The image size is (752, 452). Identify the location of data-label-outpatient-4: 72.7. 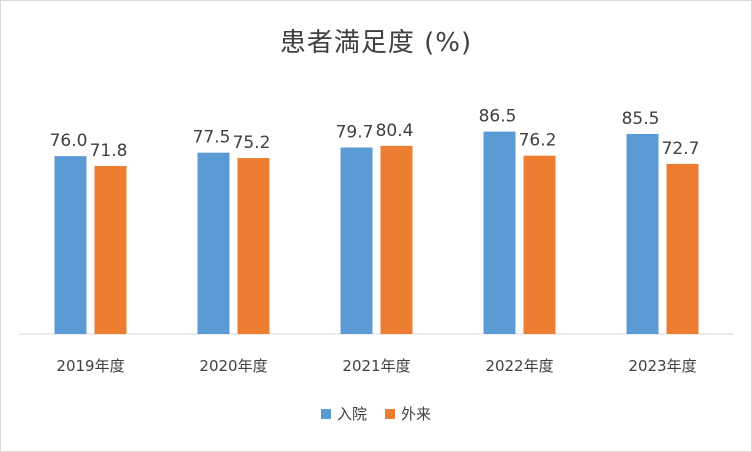
(681, 149).